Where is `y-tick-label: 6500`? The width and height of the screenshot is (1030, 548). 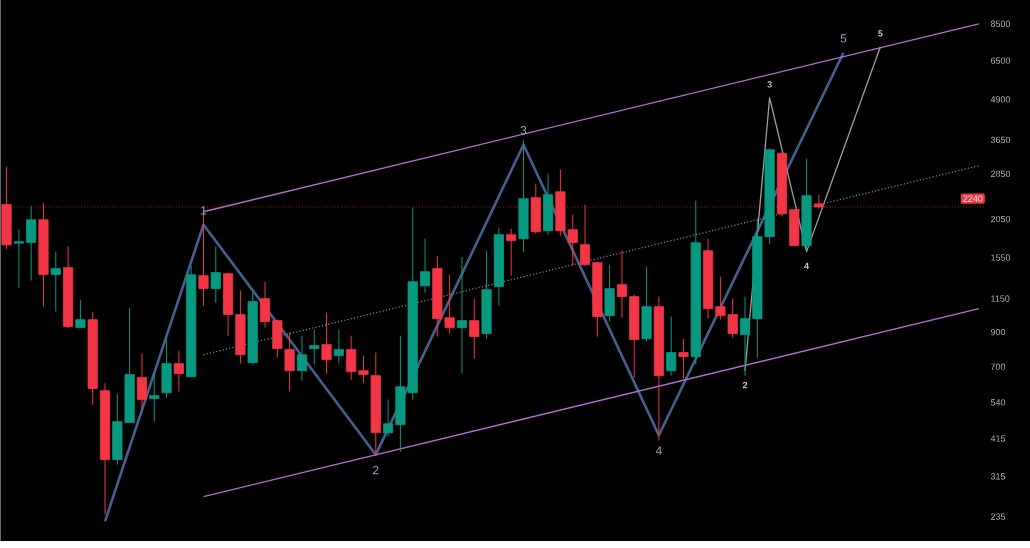 y-tick-label: 6500 is located at coordinates (1000, 60).